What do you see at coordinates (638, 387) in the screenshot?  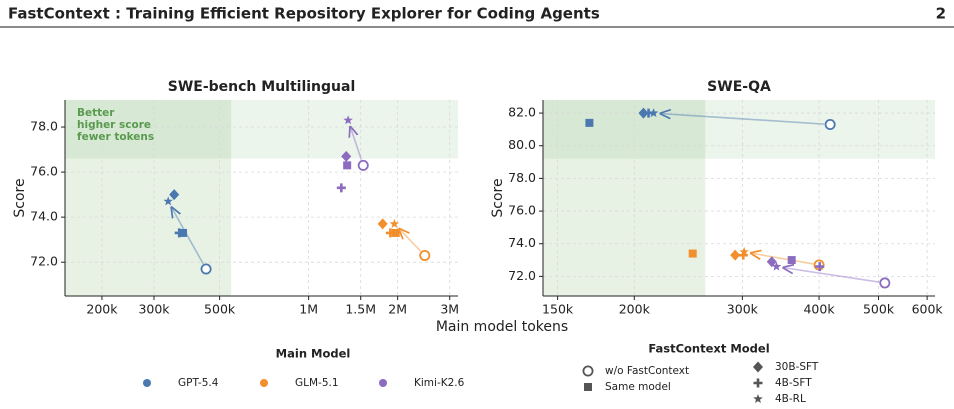 I see `legend-label: Same model` at bounding box center [638, 387].